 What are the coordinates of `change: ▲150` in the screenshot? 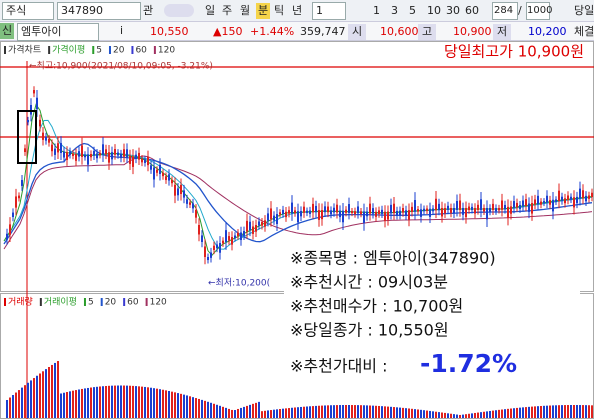 It's located at (228, 31).